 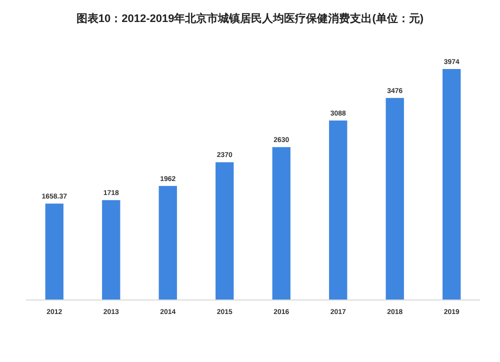 I want to click on chart-title: 图表10：2012-2019年北京市城镇居民人均医疗保健消费支出(单位：元), so click(x=250, y=18).